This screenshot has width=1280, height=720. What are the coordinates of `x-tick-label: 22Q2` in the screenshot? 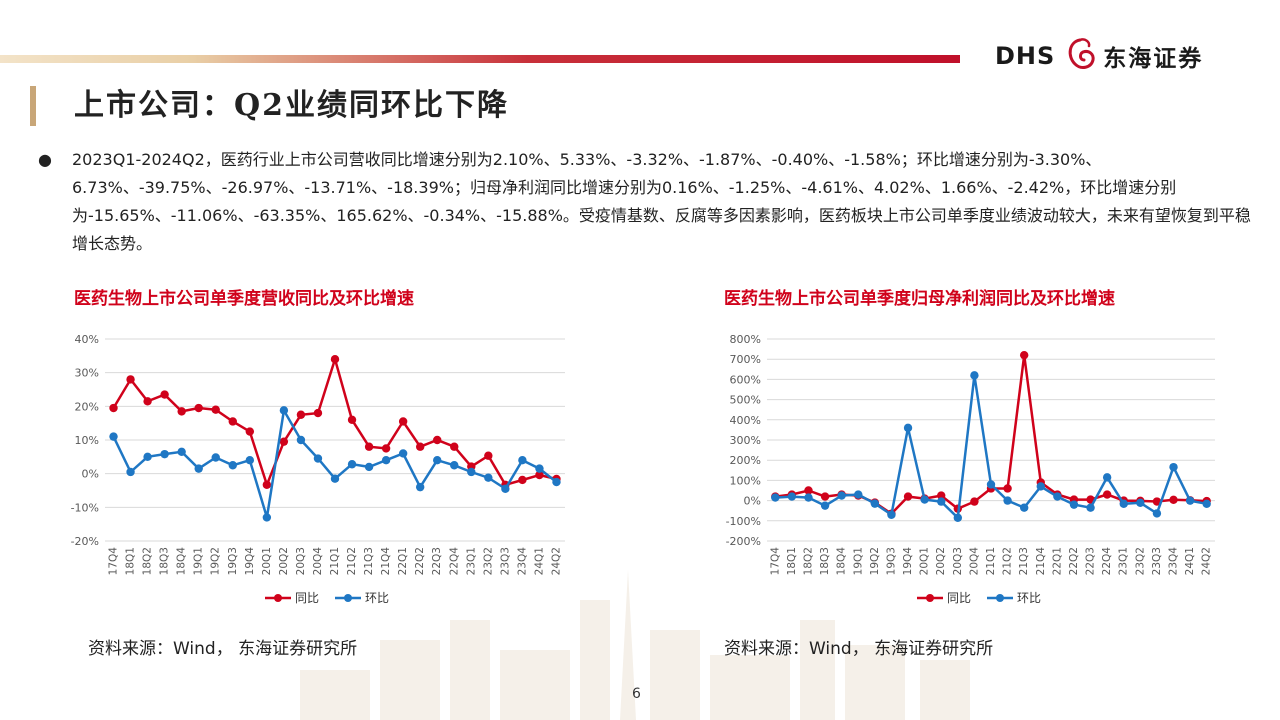 It's located at (420, 561).